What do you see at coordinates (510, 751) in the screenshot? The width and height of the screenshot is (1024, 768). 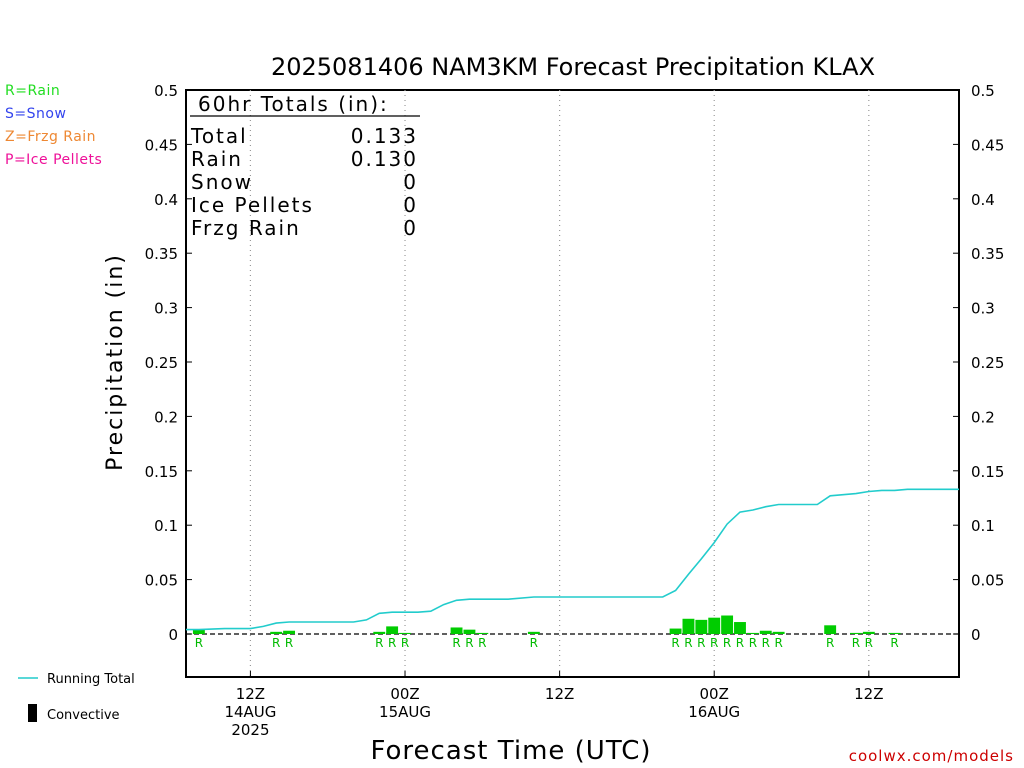 I see `x-axis-label: Forecast Time (UTC)` at bounding box center [510, 751].